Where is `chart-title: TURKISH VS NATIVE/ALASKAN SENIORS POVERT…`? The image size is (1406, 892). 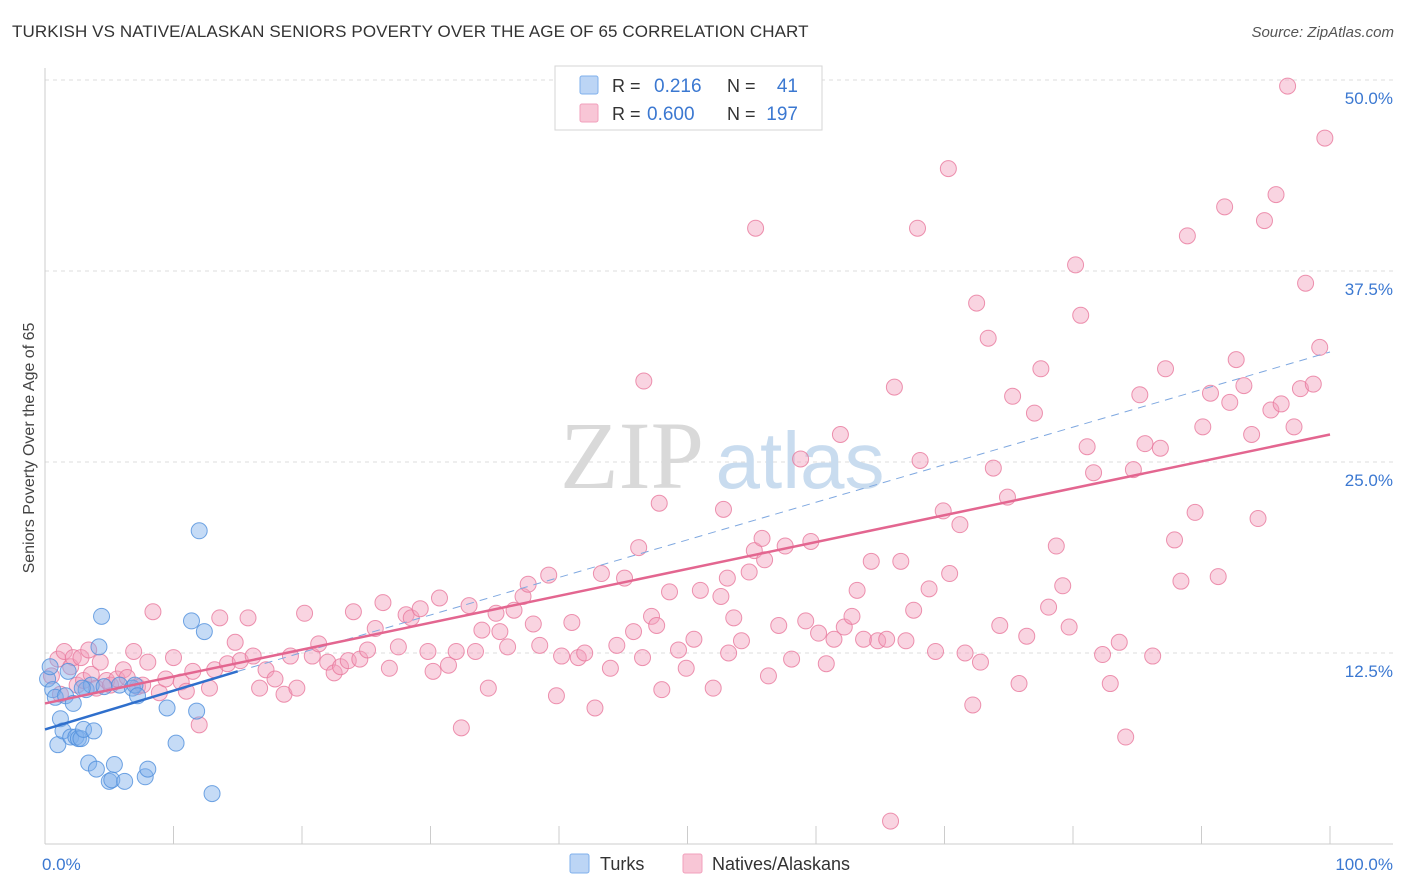
chart-title: TURKISH VS NATIVE/ALASKAN SENIORS POVERT… is located at coordinates (410, 31).